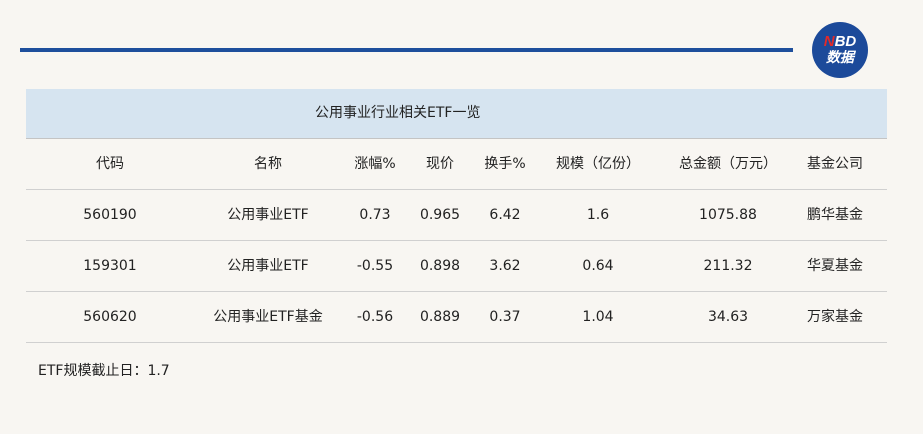 This screenshot has width=923, height=434. I want to click on table-cell: 1.6, so click(598, 215).